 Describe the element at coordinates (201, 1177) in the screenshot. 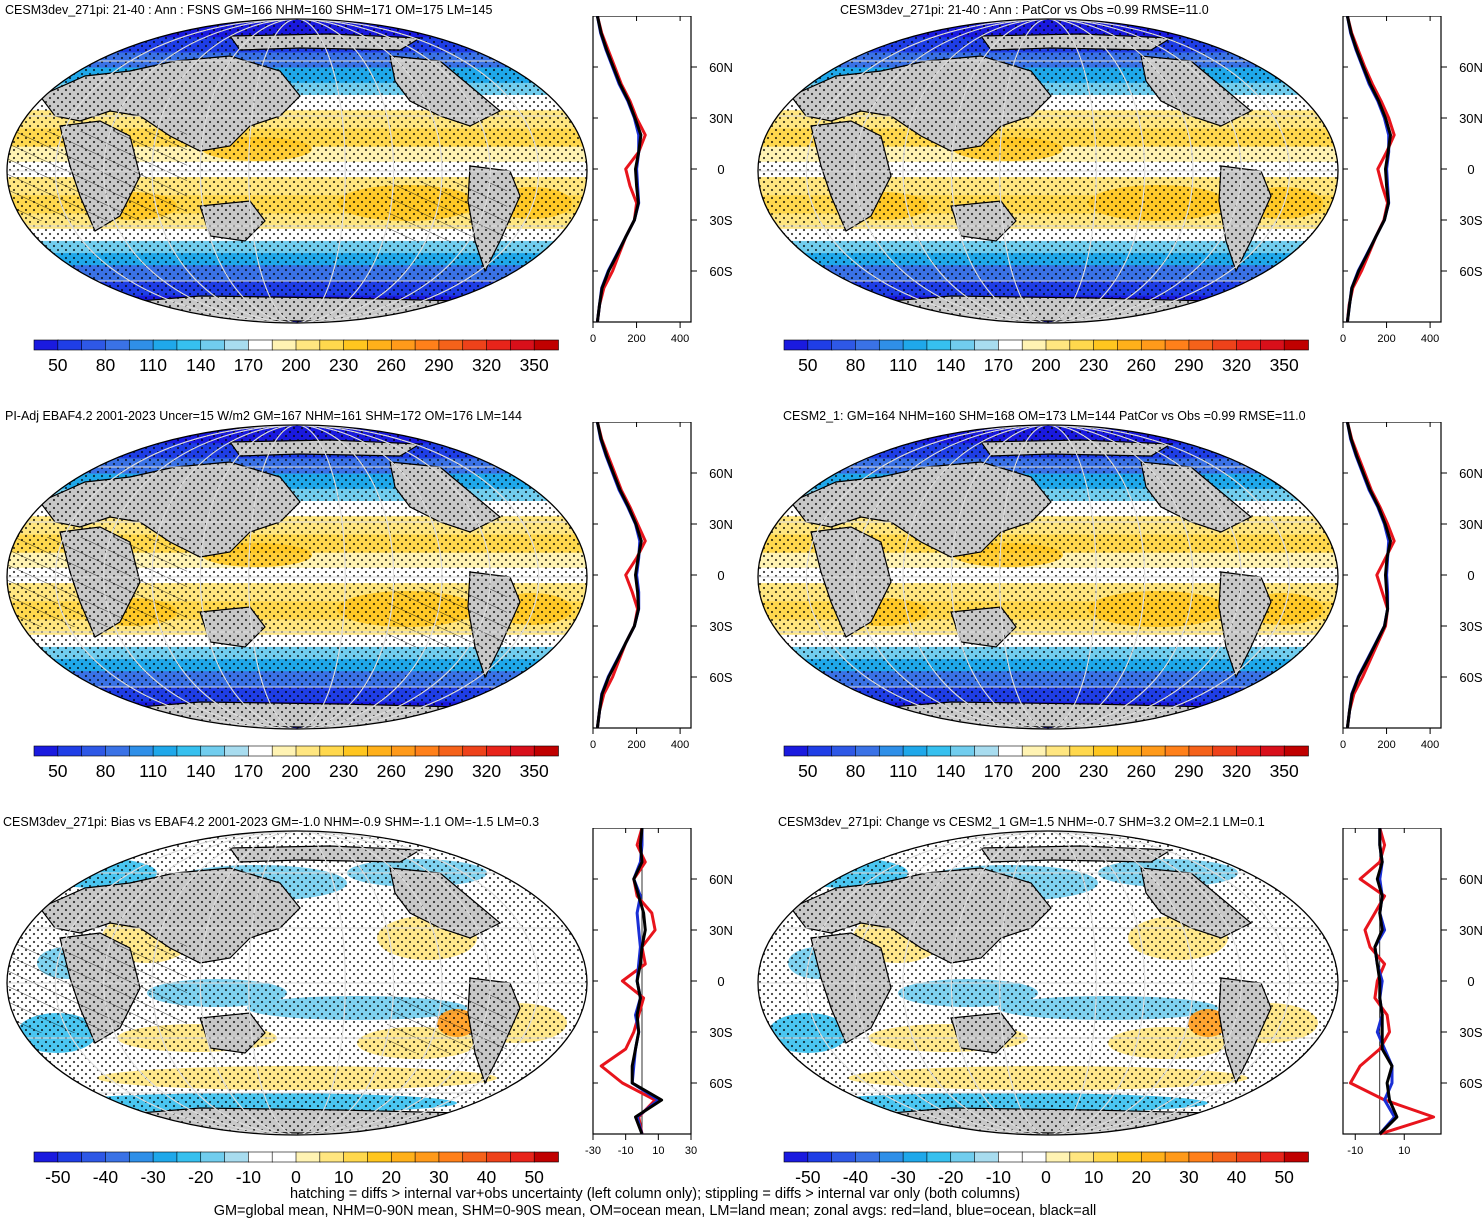

I see `colorbar-tick-label: -20` at that location.